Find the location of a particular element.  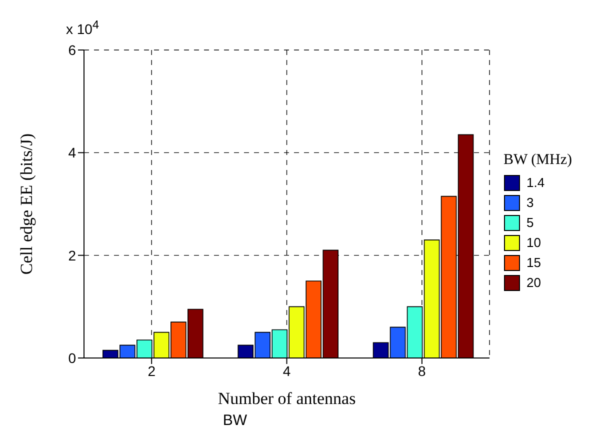

legend-label: 20 is located at coordinates (533, 282).